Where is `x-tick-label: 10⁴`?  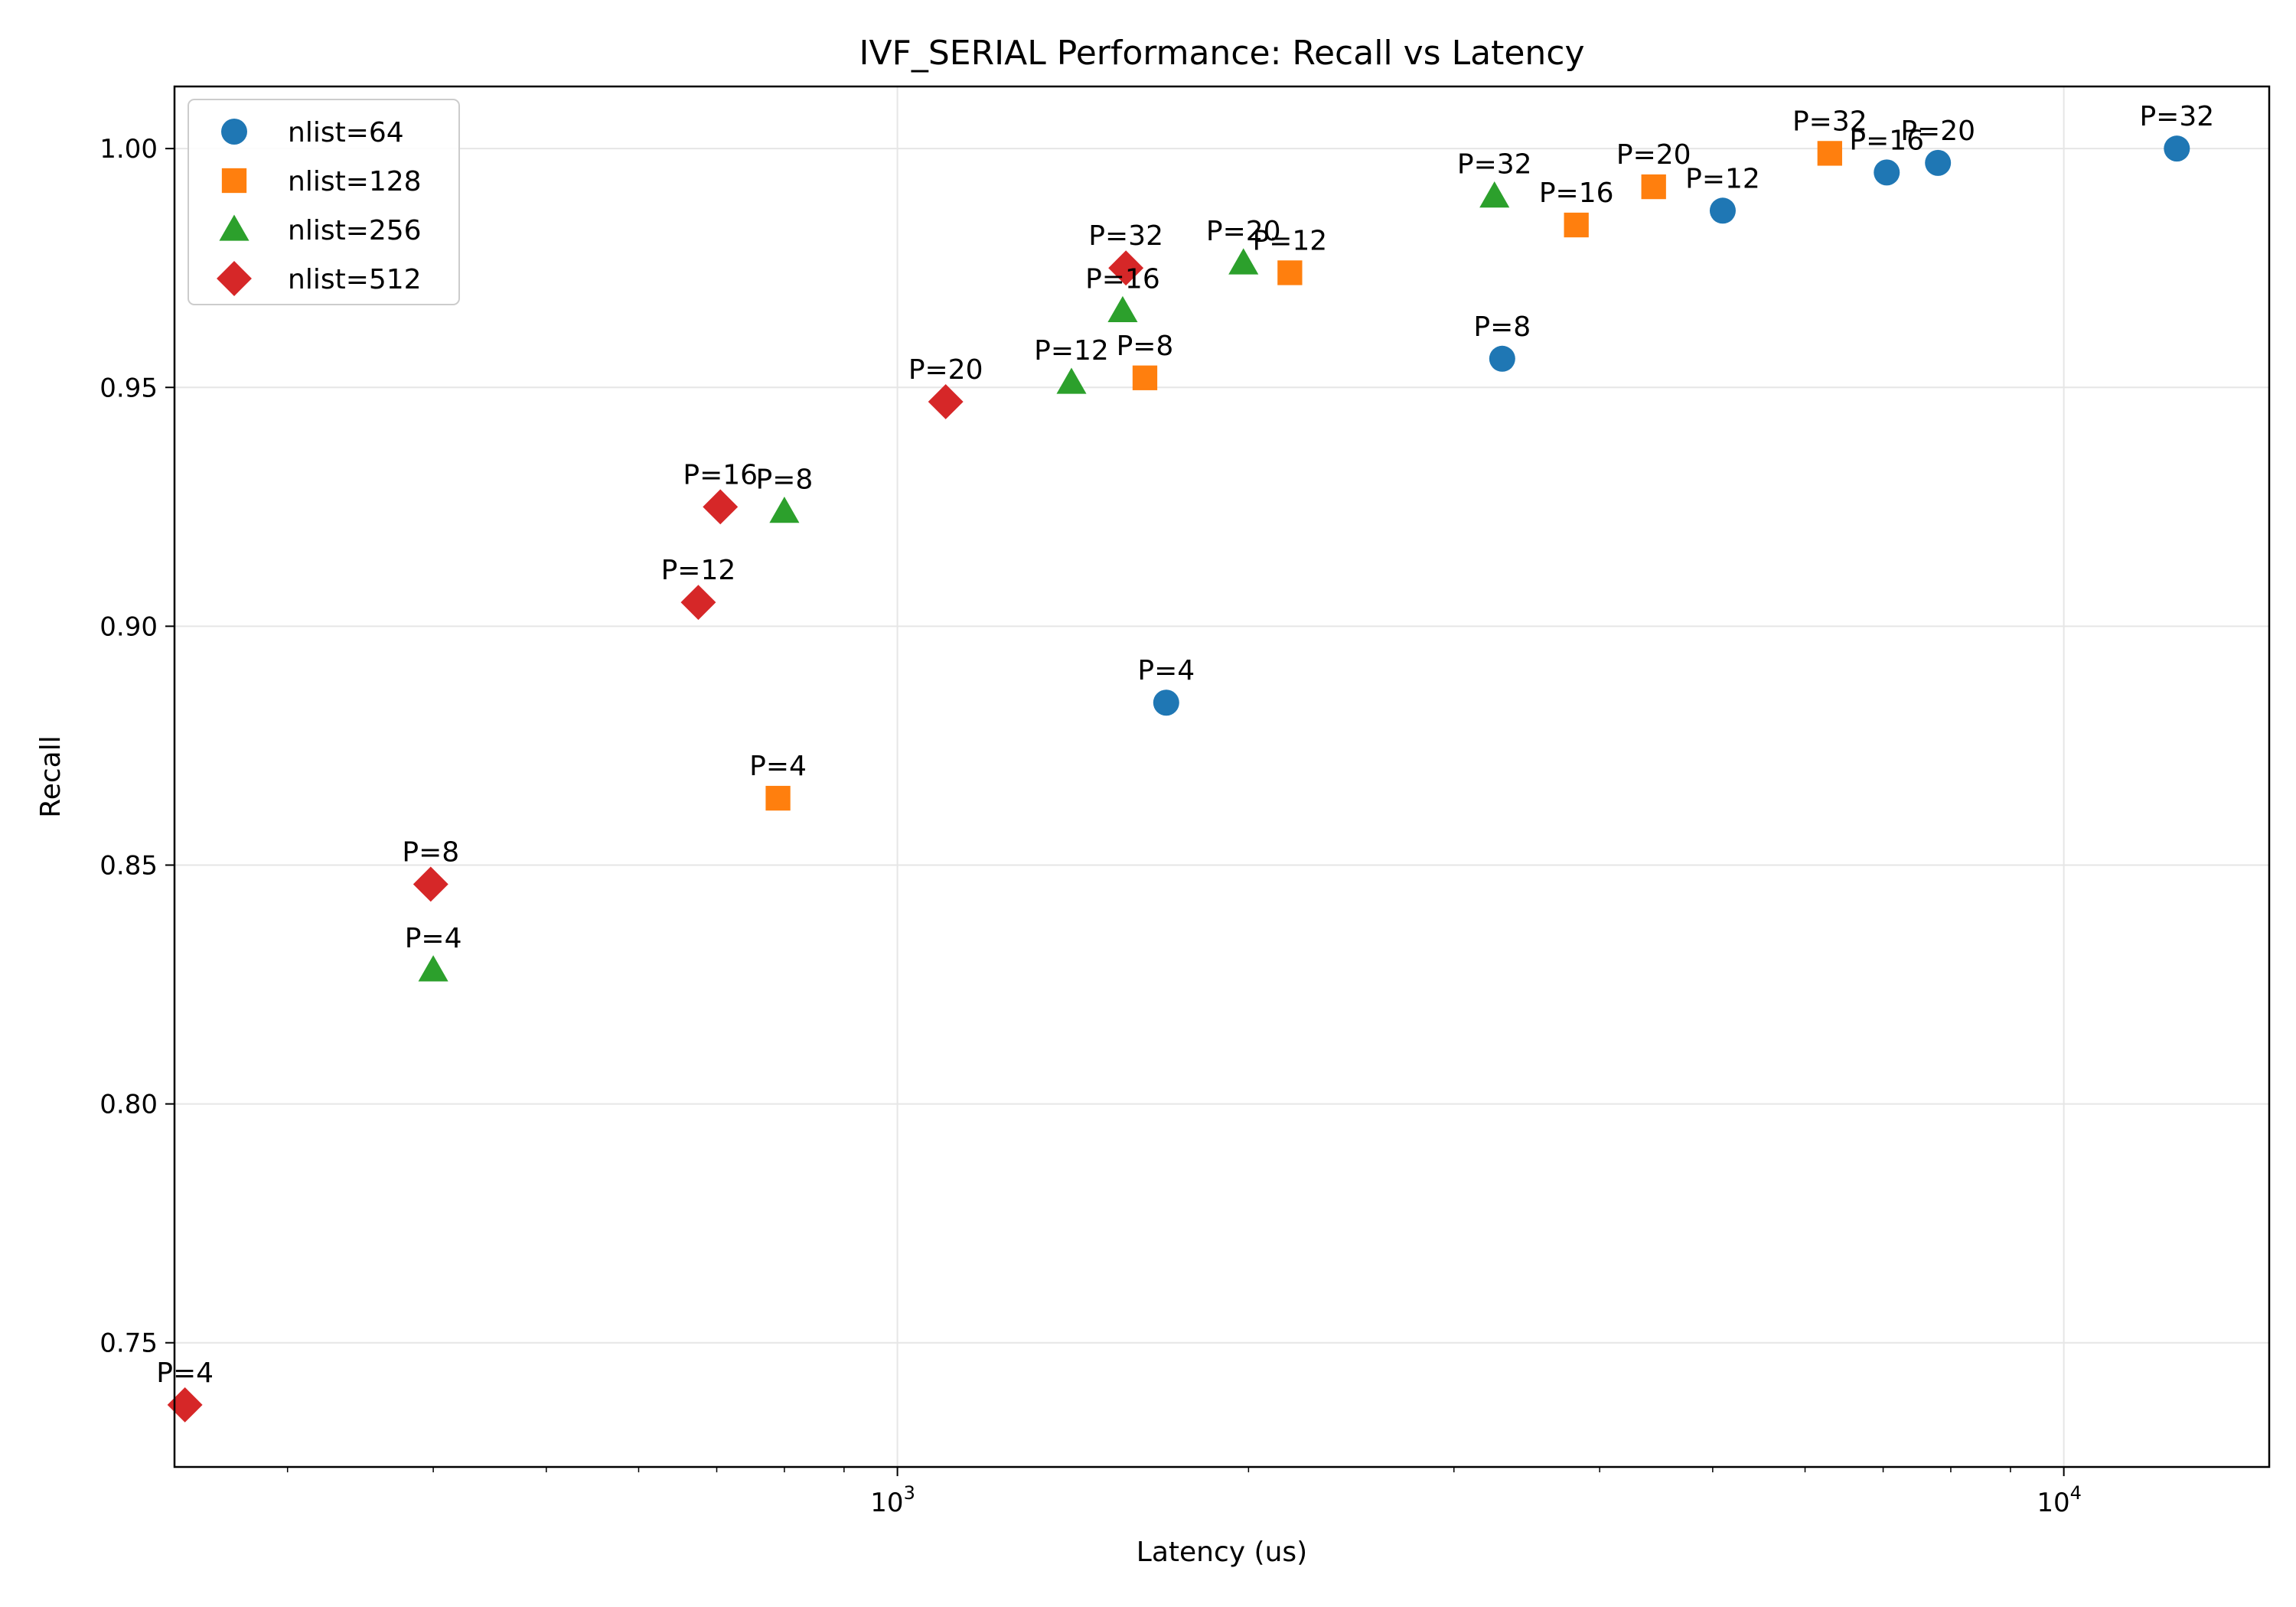 x-tick-label: 10⁴ is located at coordinates (2059, 1500).